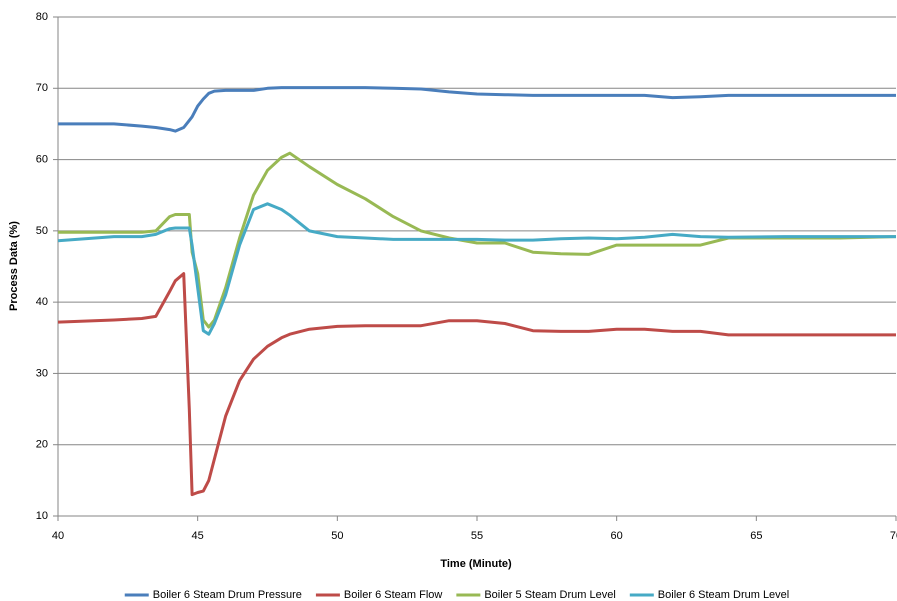  What do you see at coordinates (393, 595) in the screenshot?
I see `legend-label: Boiler 6 Steam Flow` at bounding box center [393, 595].